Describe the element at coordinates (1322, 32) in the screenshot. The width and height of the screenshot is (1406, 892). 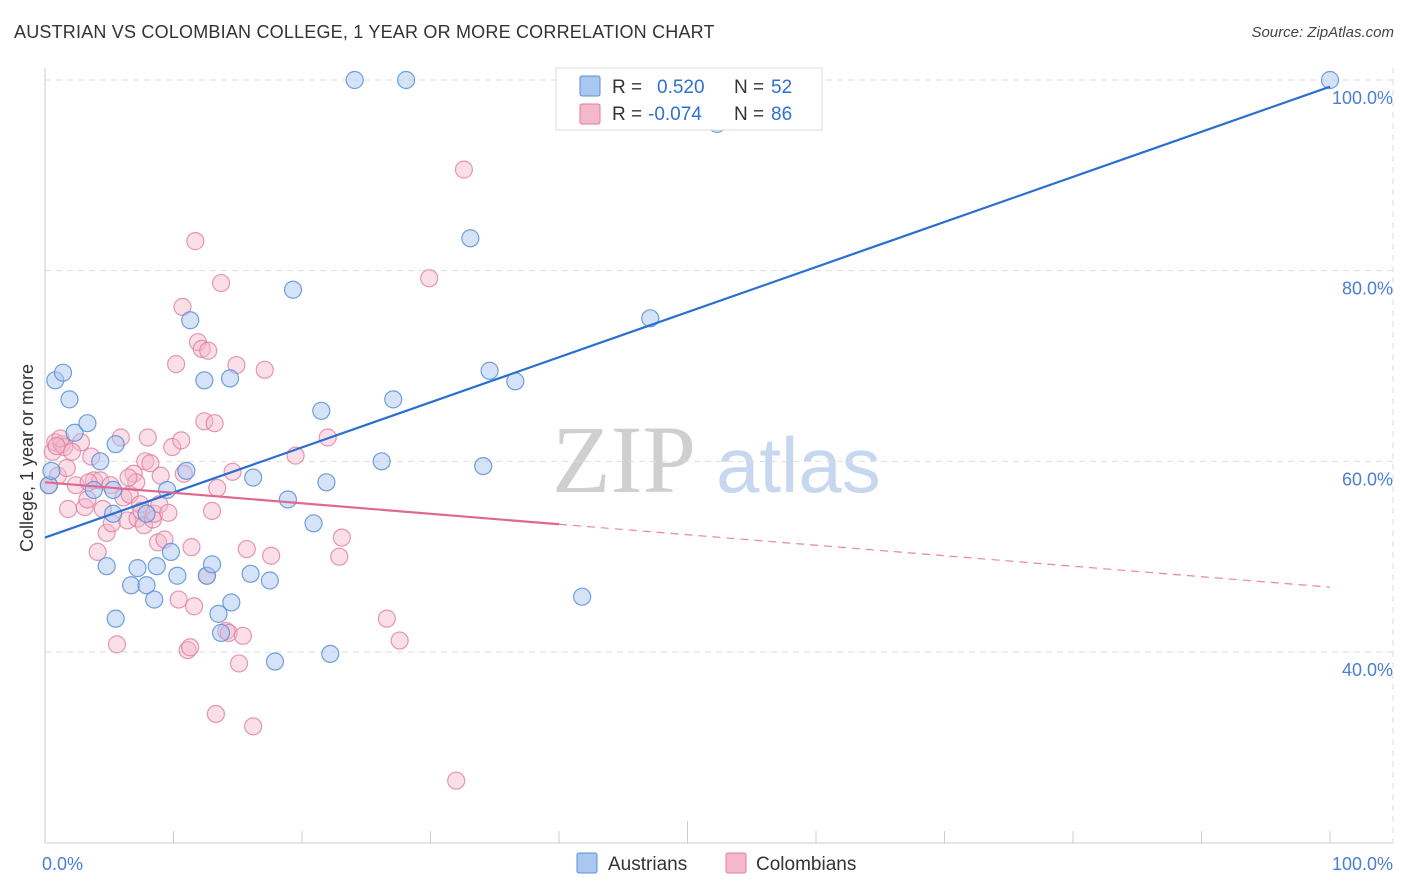
I see `chart-source: Source: ZipAtlas.com` at that location.